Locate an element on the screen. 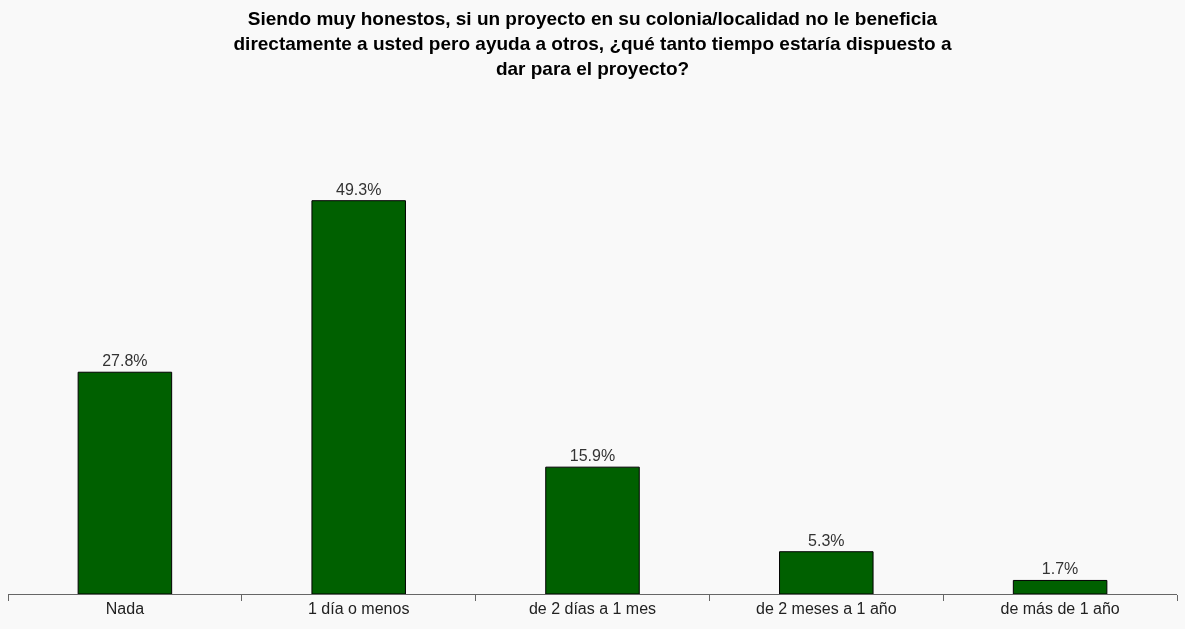 The width and height of the screenshot is (1185, 629). data-label: 27.8% is located at coordinates (125, 361).